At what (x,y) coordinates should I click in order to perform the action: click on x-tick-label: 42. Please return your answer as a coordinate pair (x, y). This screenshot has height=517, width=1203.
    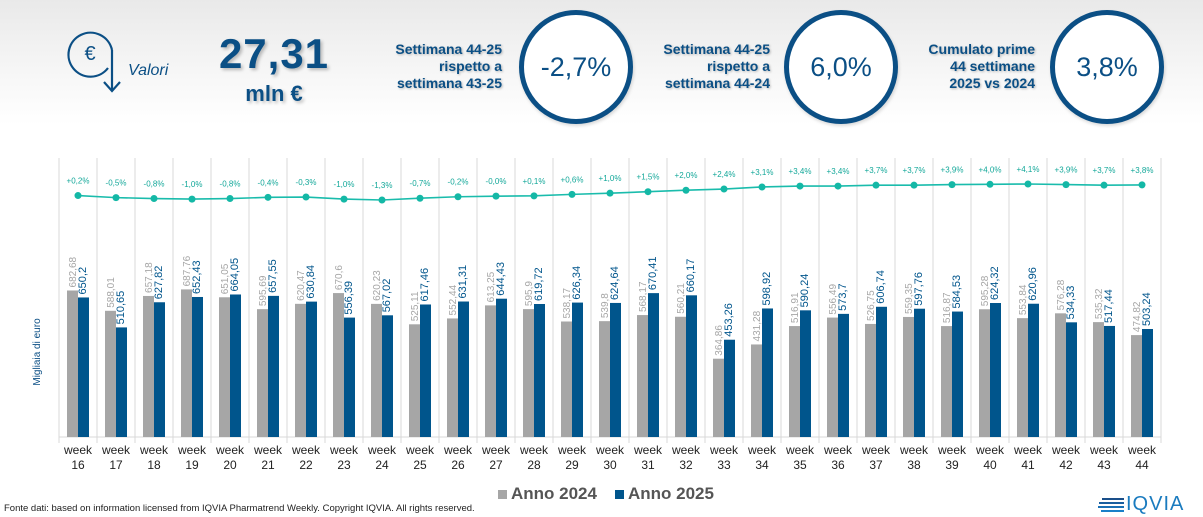
    Looking at the image, I should click on (1066, 465).